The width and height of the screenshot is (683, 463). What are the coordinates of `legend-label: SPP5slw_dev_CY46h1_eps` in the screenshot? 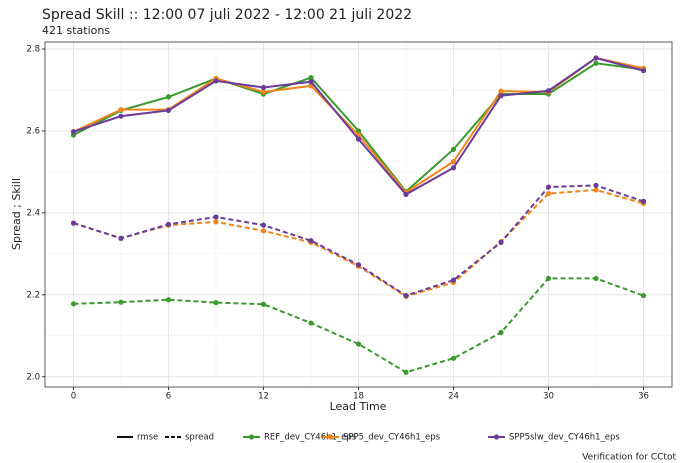 It's located at (564, 438).